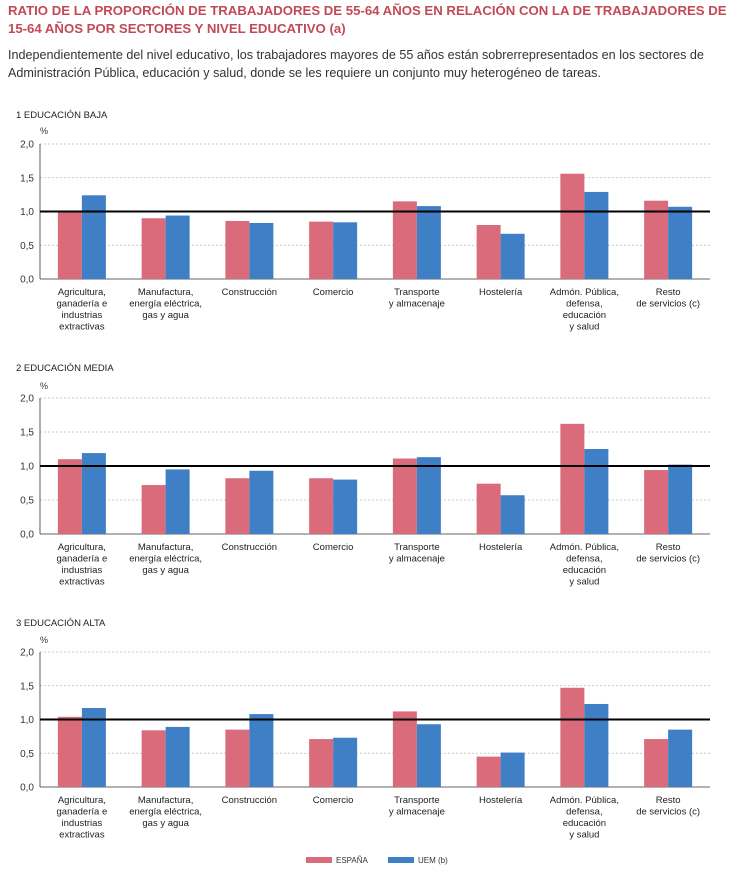 The image size is (733, 870). What do you see at coordinates (433, 860) in the screenshot?
I see `legend-label-uem: UEM (b)` at bounding box center [433, 860].